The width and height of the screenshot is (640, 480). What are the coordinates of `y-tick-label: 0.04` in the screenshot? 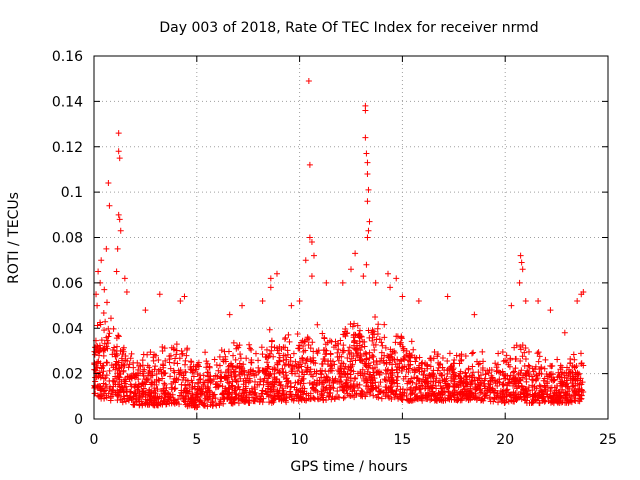 It's located at (67, 329).